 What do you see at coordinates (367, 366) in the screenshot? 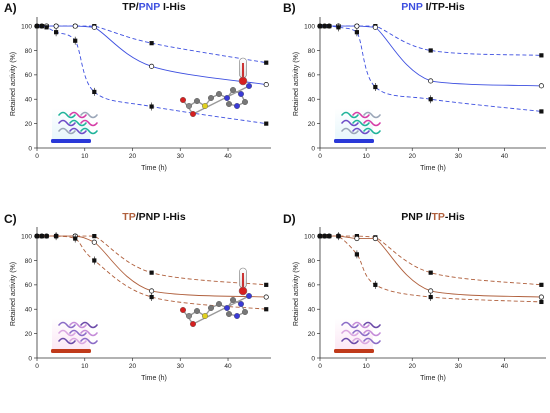
I see `x-tick-label: 10` at bounding box center [367, 366].